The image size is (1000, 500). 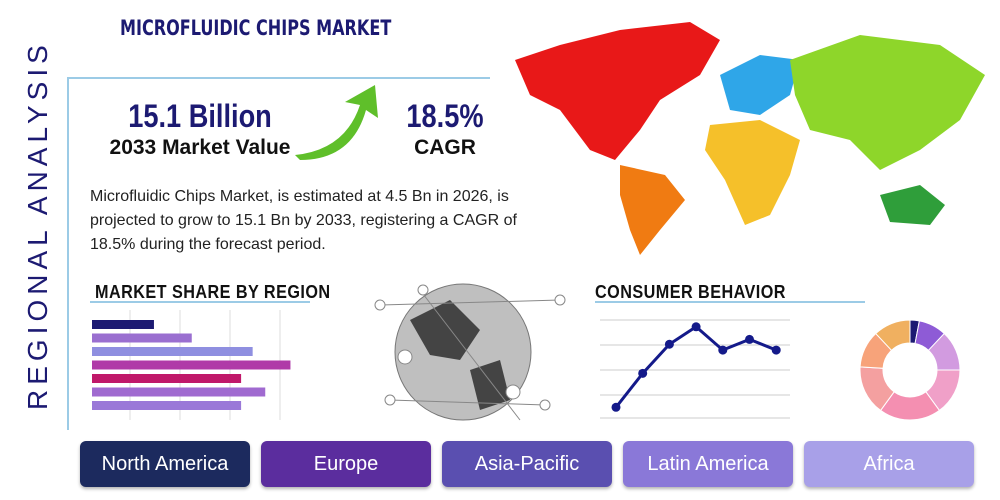 What do you see at coordinates (708, 464) in the screenshot?
I see `region-button: Latin America` at bounding box center [708, 464].